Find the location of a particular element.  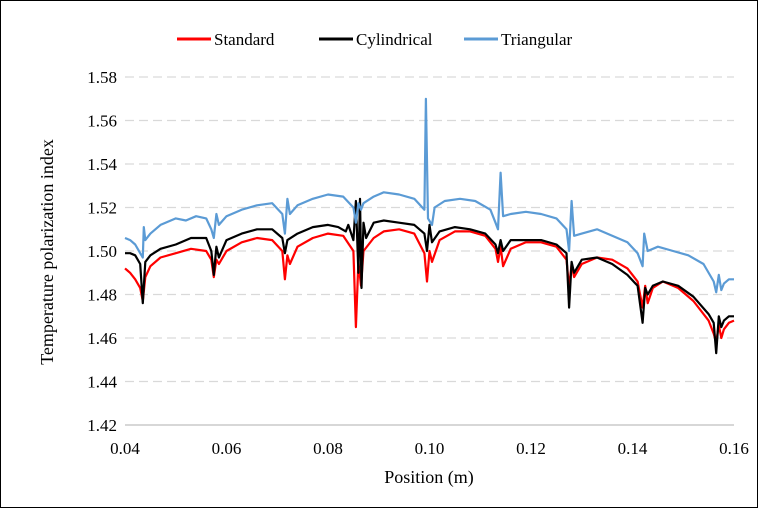

x-tick-label: 0.16 is located at coordinates (734, 448).